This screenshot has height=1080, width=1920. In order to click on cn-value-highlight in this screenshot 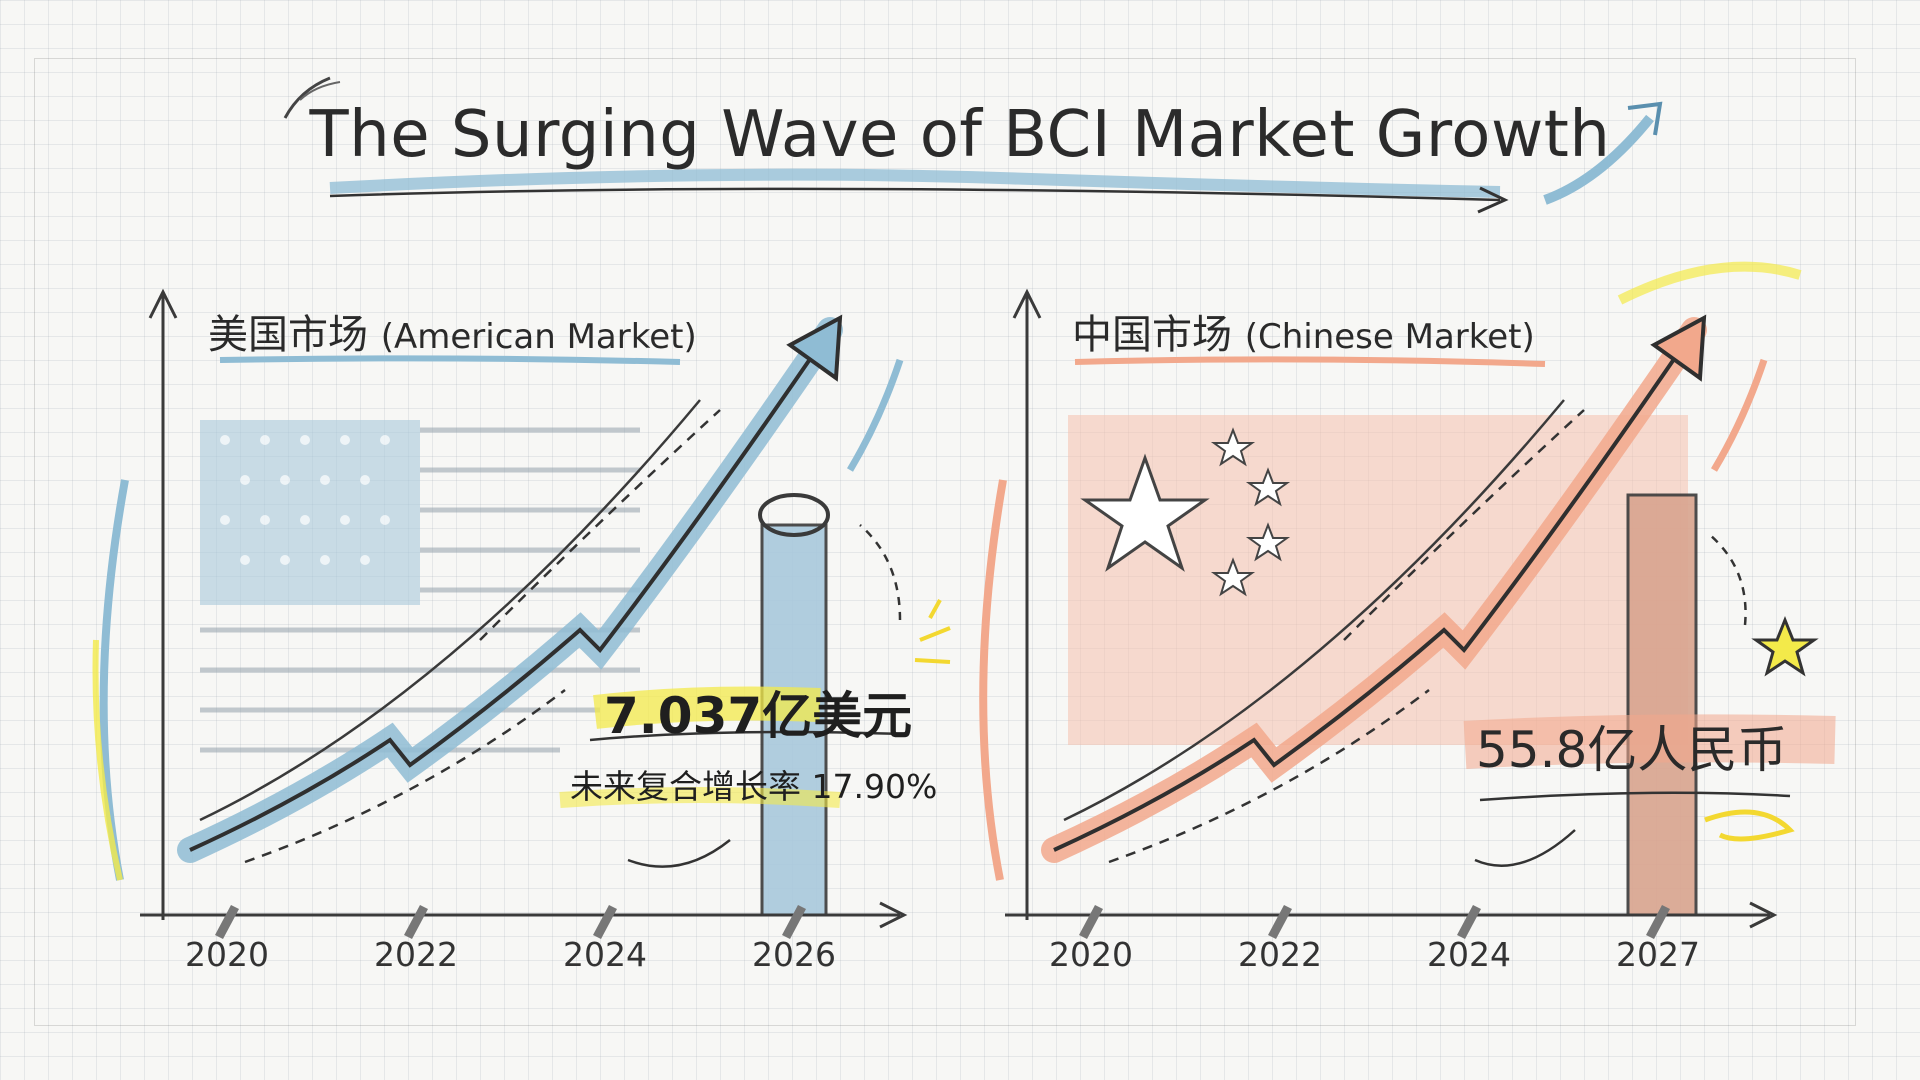, I will do `click(1649, 741)`.